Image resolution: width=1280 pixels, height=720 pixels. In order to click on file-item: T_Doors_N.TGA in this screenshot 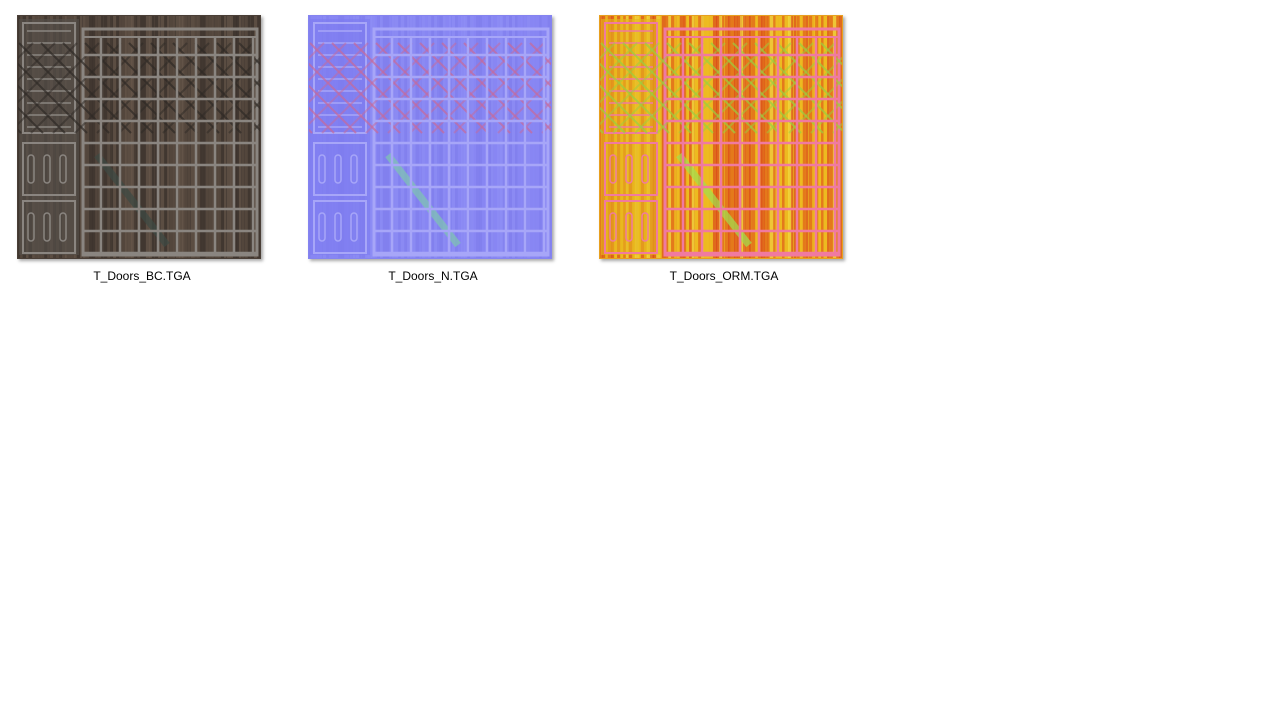, I will do `click(433, 152)`.